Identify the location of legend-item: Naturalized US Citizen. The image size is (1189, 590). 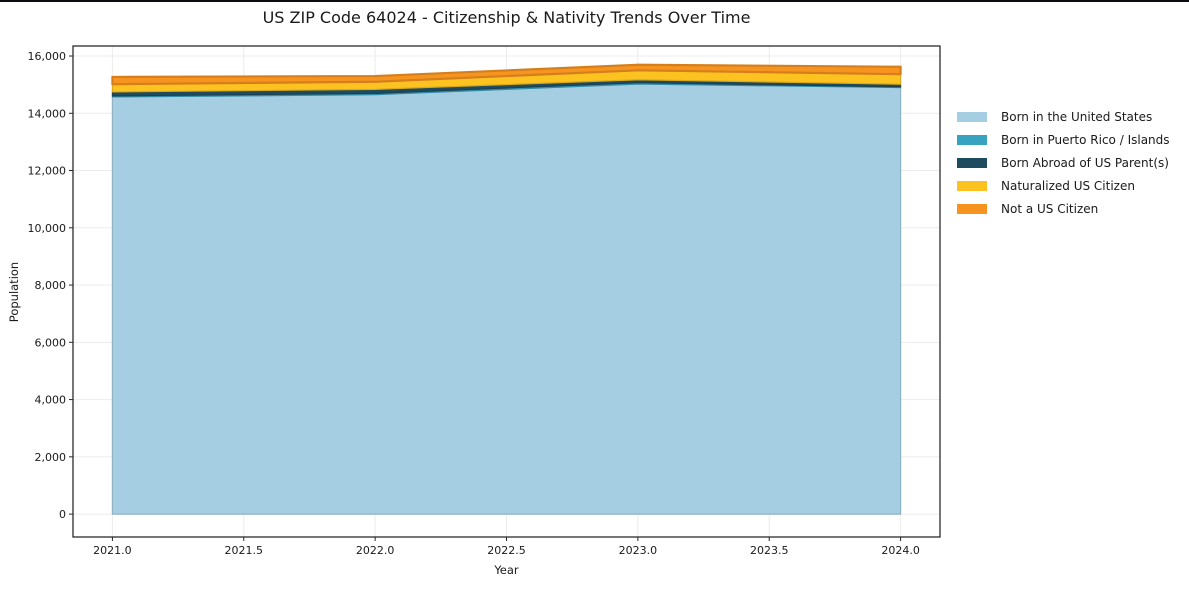
(1063, 185).